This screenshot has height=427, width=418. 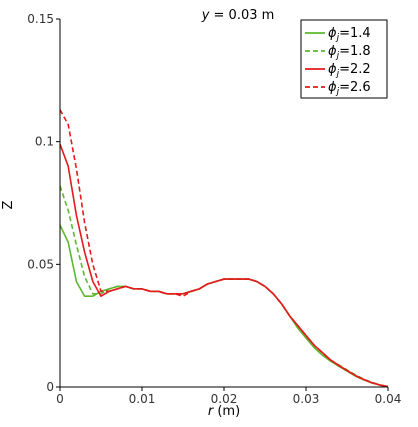 I want to click on legend-label-2: ϕj=1.8, so click(x=349, y=52).